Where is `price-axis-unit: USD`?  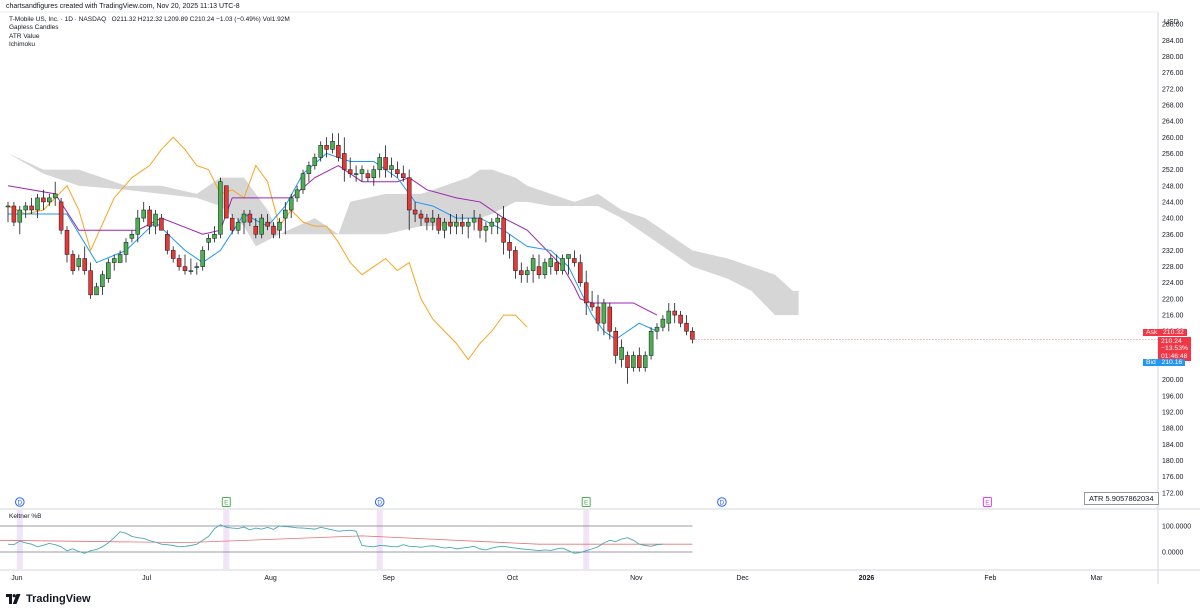 price-axis-unit: USD is located at coordinates (1171, 22).